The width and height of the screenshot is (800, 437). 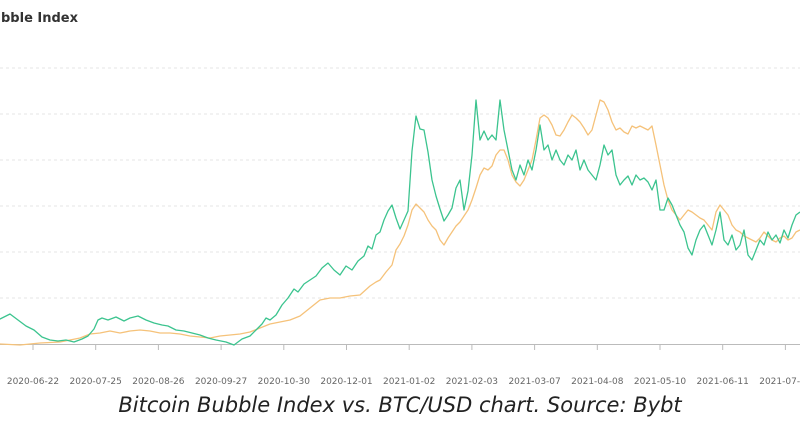 What do you see at coordinates (723, 382) in the screenshot?
I see `x-tick-label: 2021-06-11` at bounding box center [723, 382].